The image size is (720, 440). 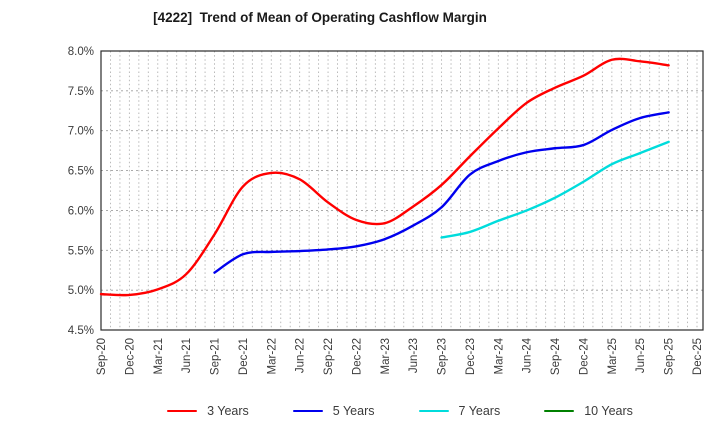 What do you see at coordinates (244, 356) in the screenshot?
I see `x-tick-label: Dec-21` at bounding box center [244, 356].